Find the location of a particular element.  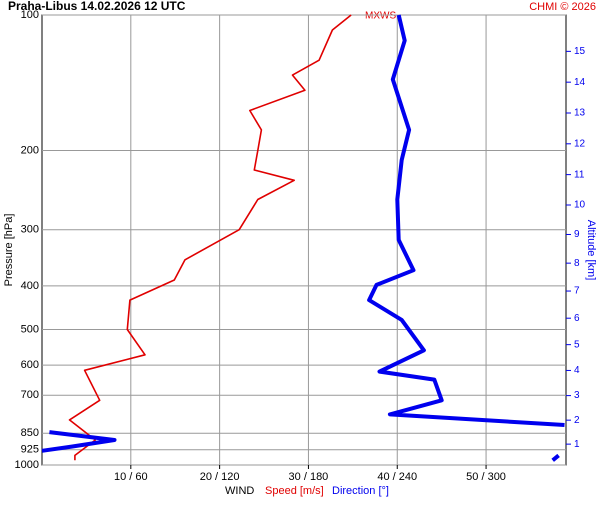

y2-tick-label: 10 is located at coordinates (580, 205).